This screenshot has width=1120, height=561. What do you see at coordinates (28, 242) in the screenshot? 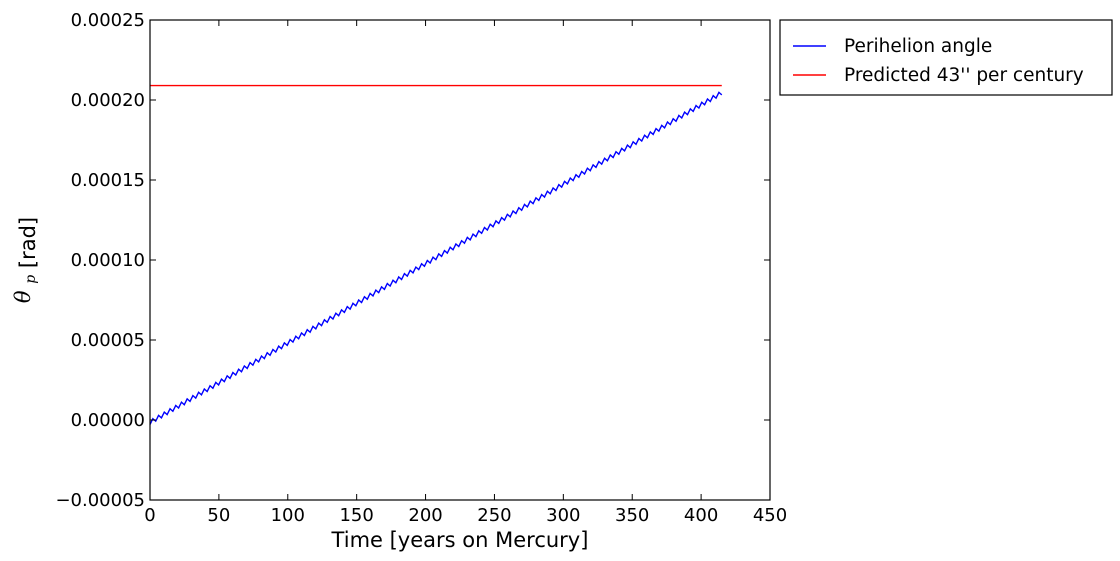
I see `y-axis-label-unit-text: [rad]` at bounding box center [28, 242].